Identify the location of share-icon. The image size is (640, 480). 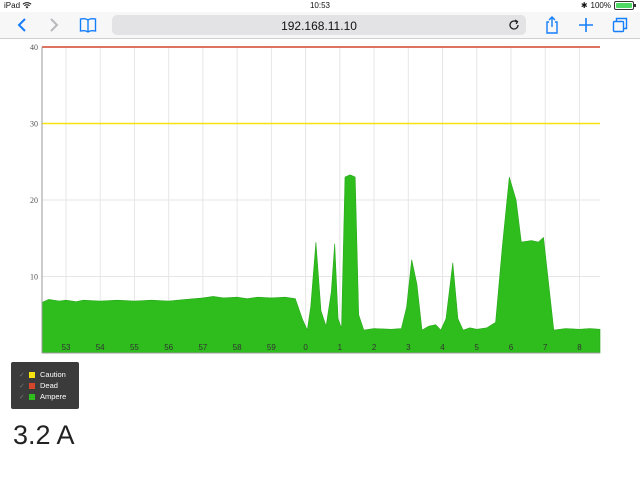
(552, 25).